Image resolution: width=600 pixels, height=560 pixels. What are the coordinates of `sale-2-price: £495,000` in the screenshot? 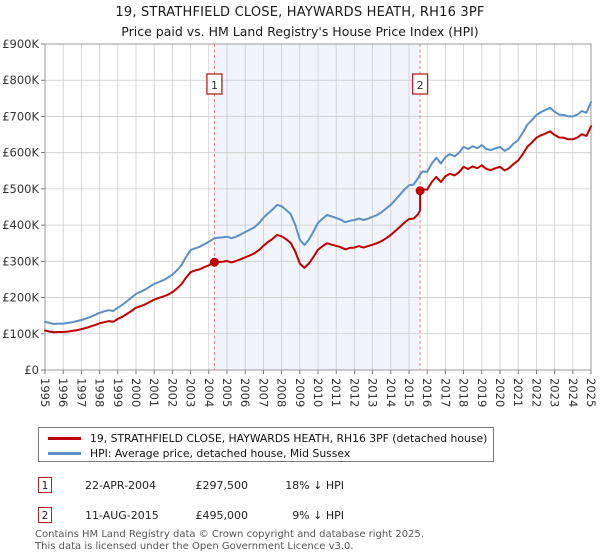 It's located at (222, 515).